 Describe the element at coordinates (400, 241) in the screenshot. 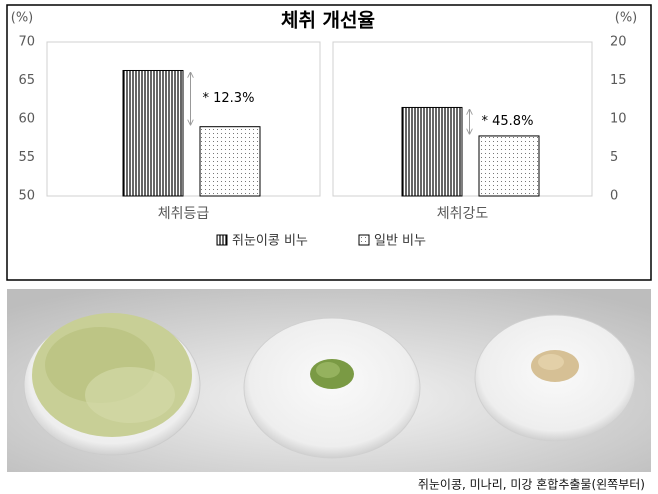

I see `legend-label: 일반 비누` at that location.